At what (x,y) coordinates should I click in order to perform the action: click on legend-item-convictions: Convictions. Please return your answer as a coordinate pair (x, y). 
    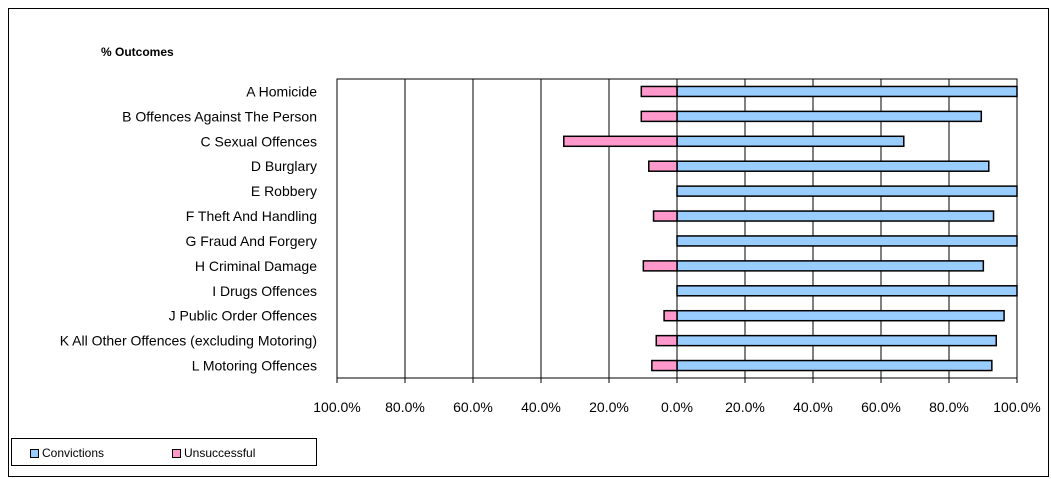
    Looking at the image, I should click on (67, 453).